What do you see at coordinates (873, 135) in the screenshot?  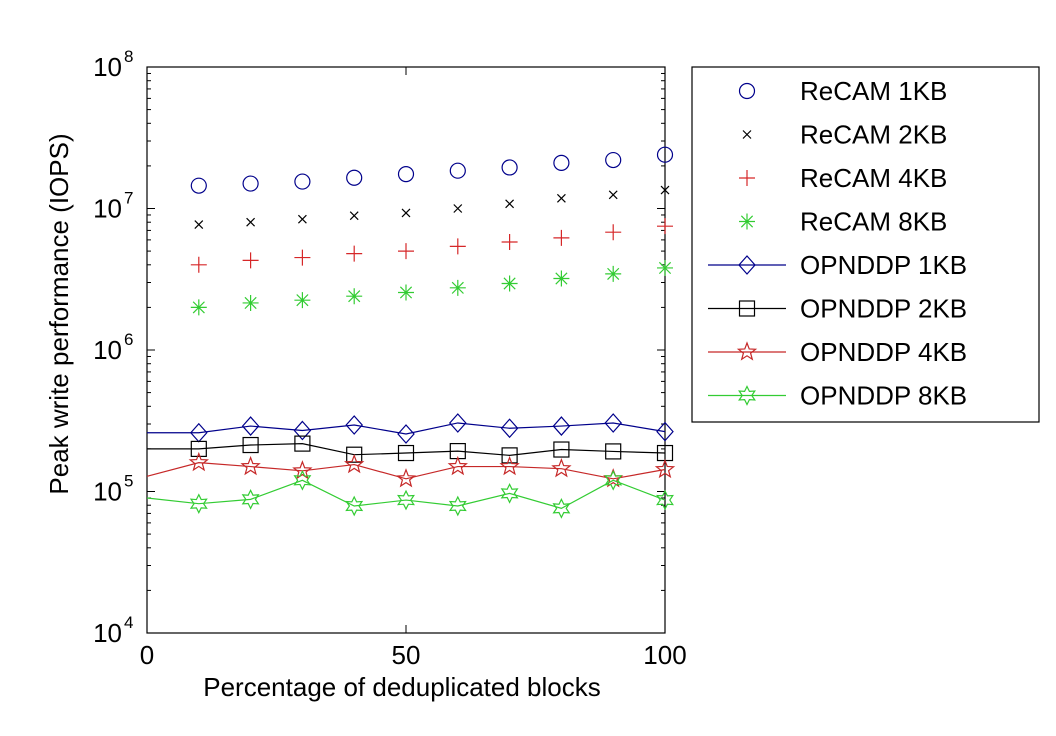 I see `legend-label: ReCAM 2KB` at bounding box center [873, 135].